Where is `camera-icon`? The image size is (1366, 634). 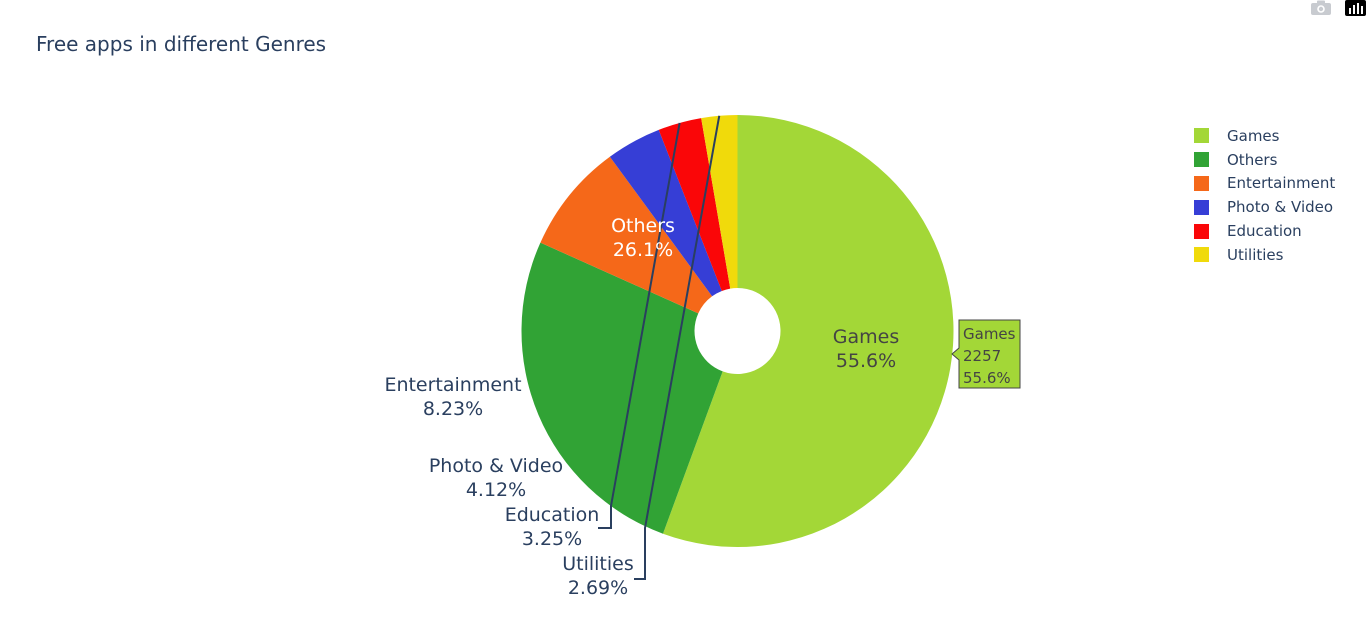
camera-icon is located at coordinates (1321, 8).